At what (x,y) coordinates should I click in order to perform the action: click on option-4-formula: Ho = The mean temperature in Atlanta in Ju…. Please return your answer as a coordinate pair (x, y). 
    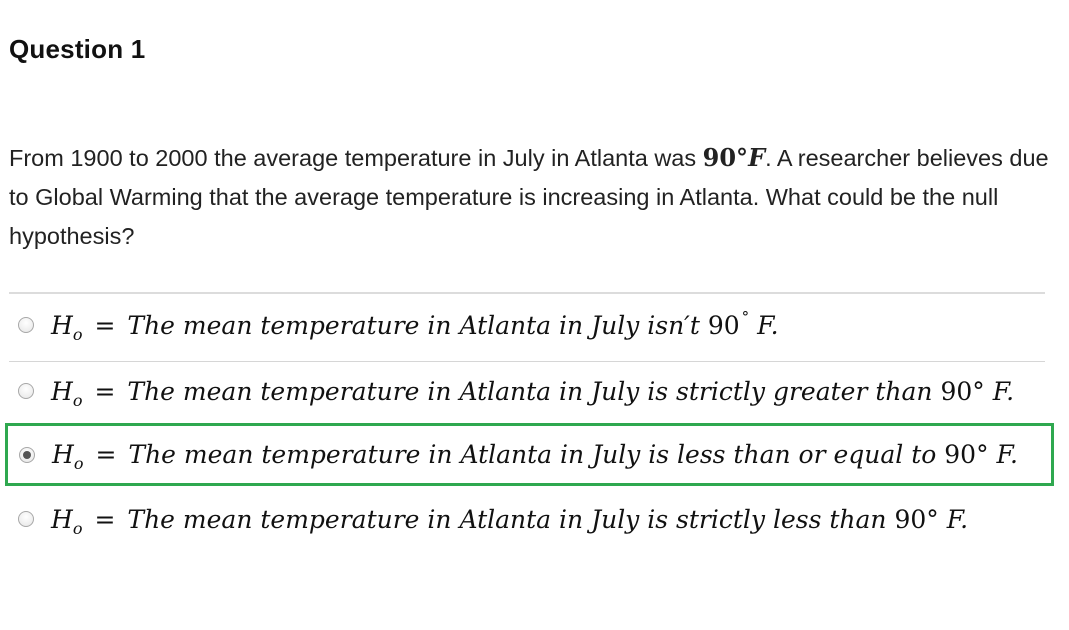
    Looking at the image, I should click on (510, 521).